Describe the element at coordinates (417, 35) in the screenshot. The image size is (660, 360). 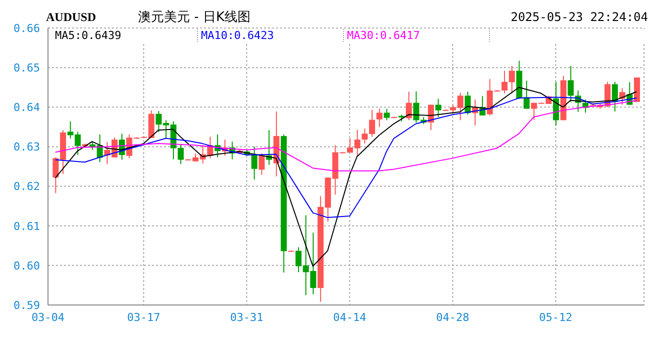
I see `text: MA30:0.6417` at that location.